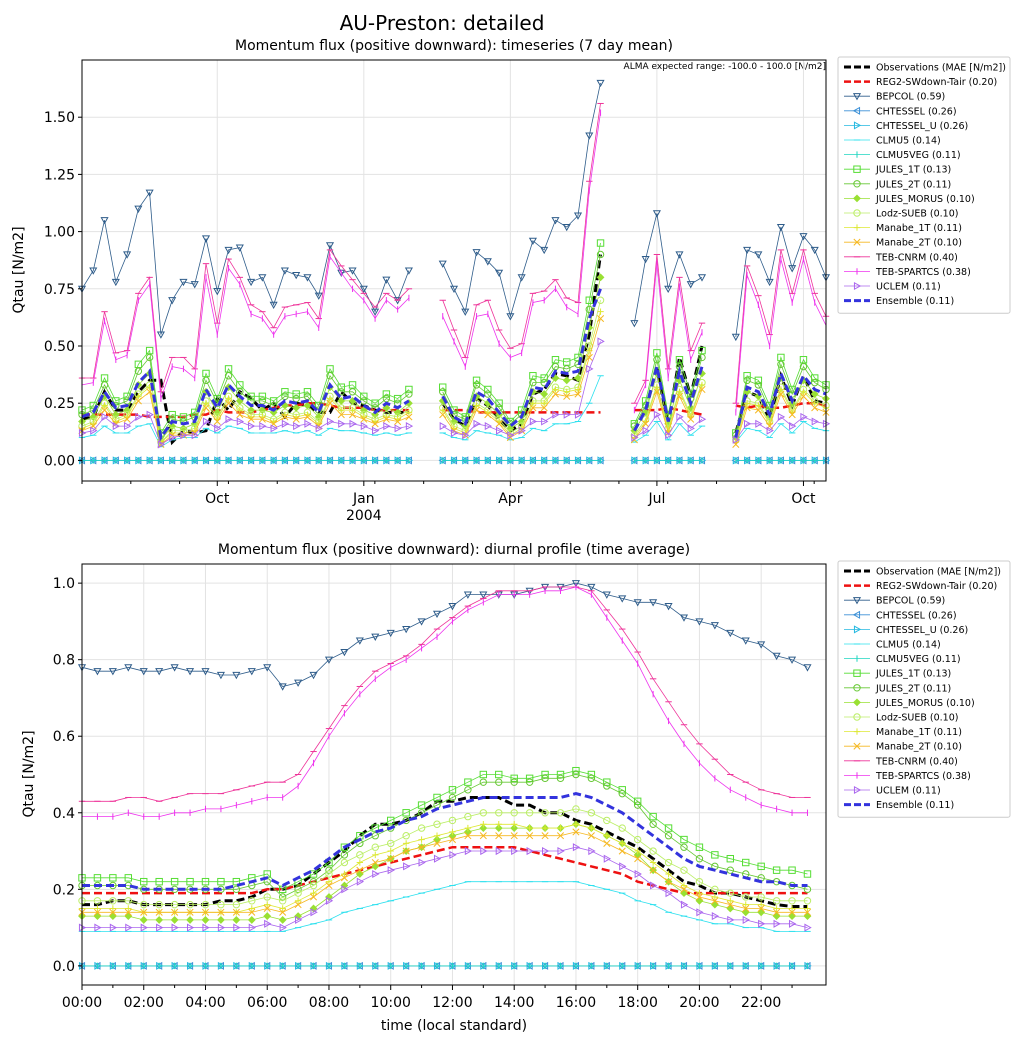 The width and height of the screenshot is (1023, 1048). I want to click on ytick-label: 0.50, so click(59, 347).